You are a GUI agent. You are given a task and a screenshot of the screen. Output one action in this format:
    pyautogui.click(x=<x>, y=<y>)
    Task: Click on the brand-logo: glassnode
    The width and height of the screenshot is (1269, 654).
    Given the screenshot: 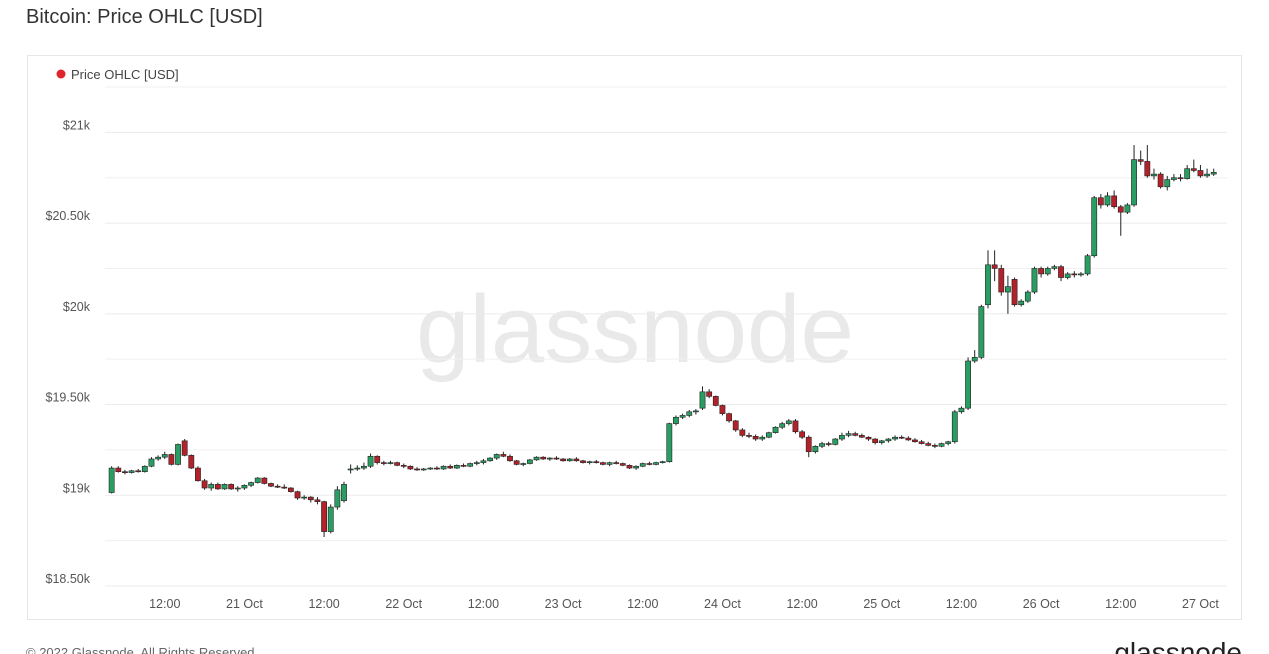 What is the action you would take?
    pyautogui.click(x=1178, y=645)
    